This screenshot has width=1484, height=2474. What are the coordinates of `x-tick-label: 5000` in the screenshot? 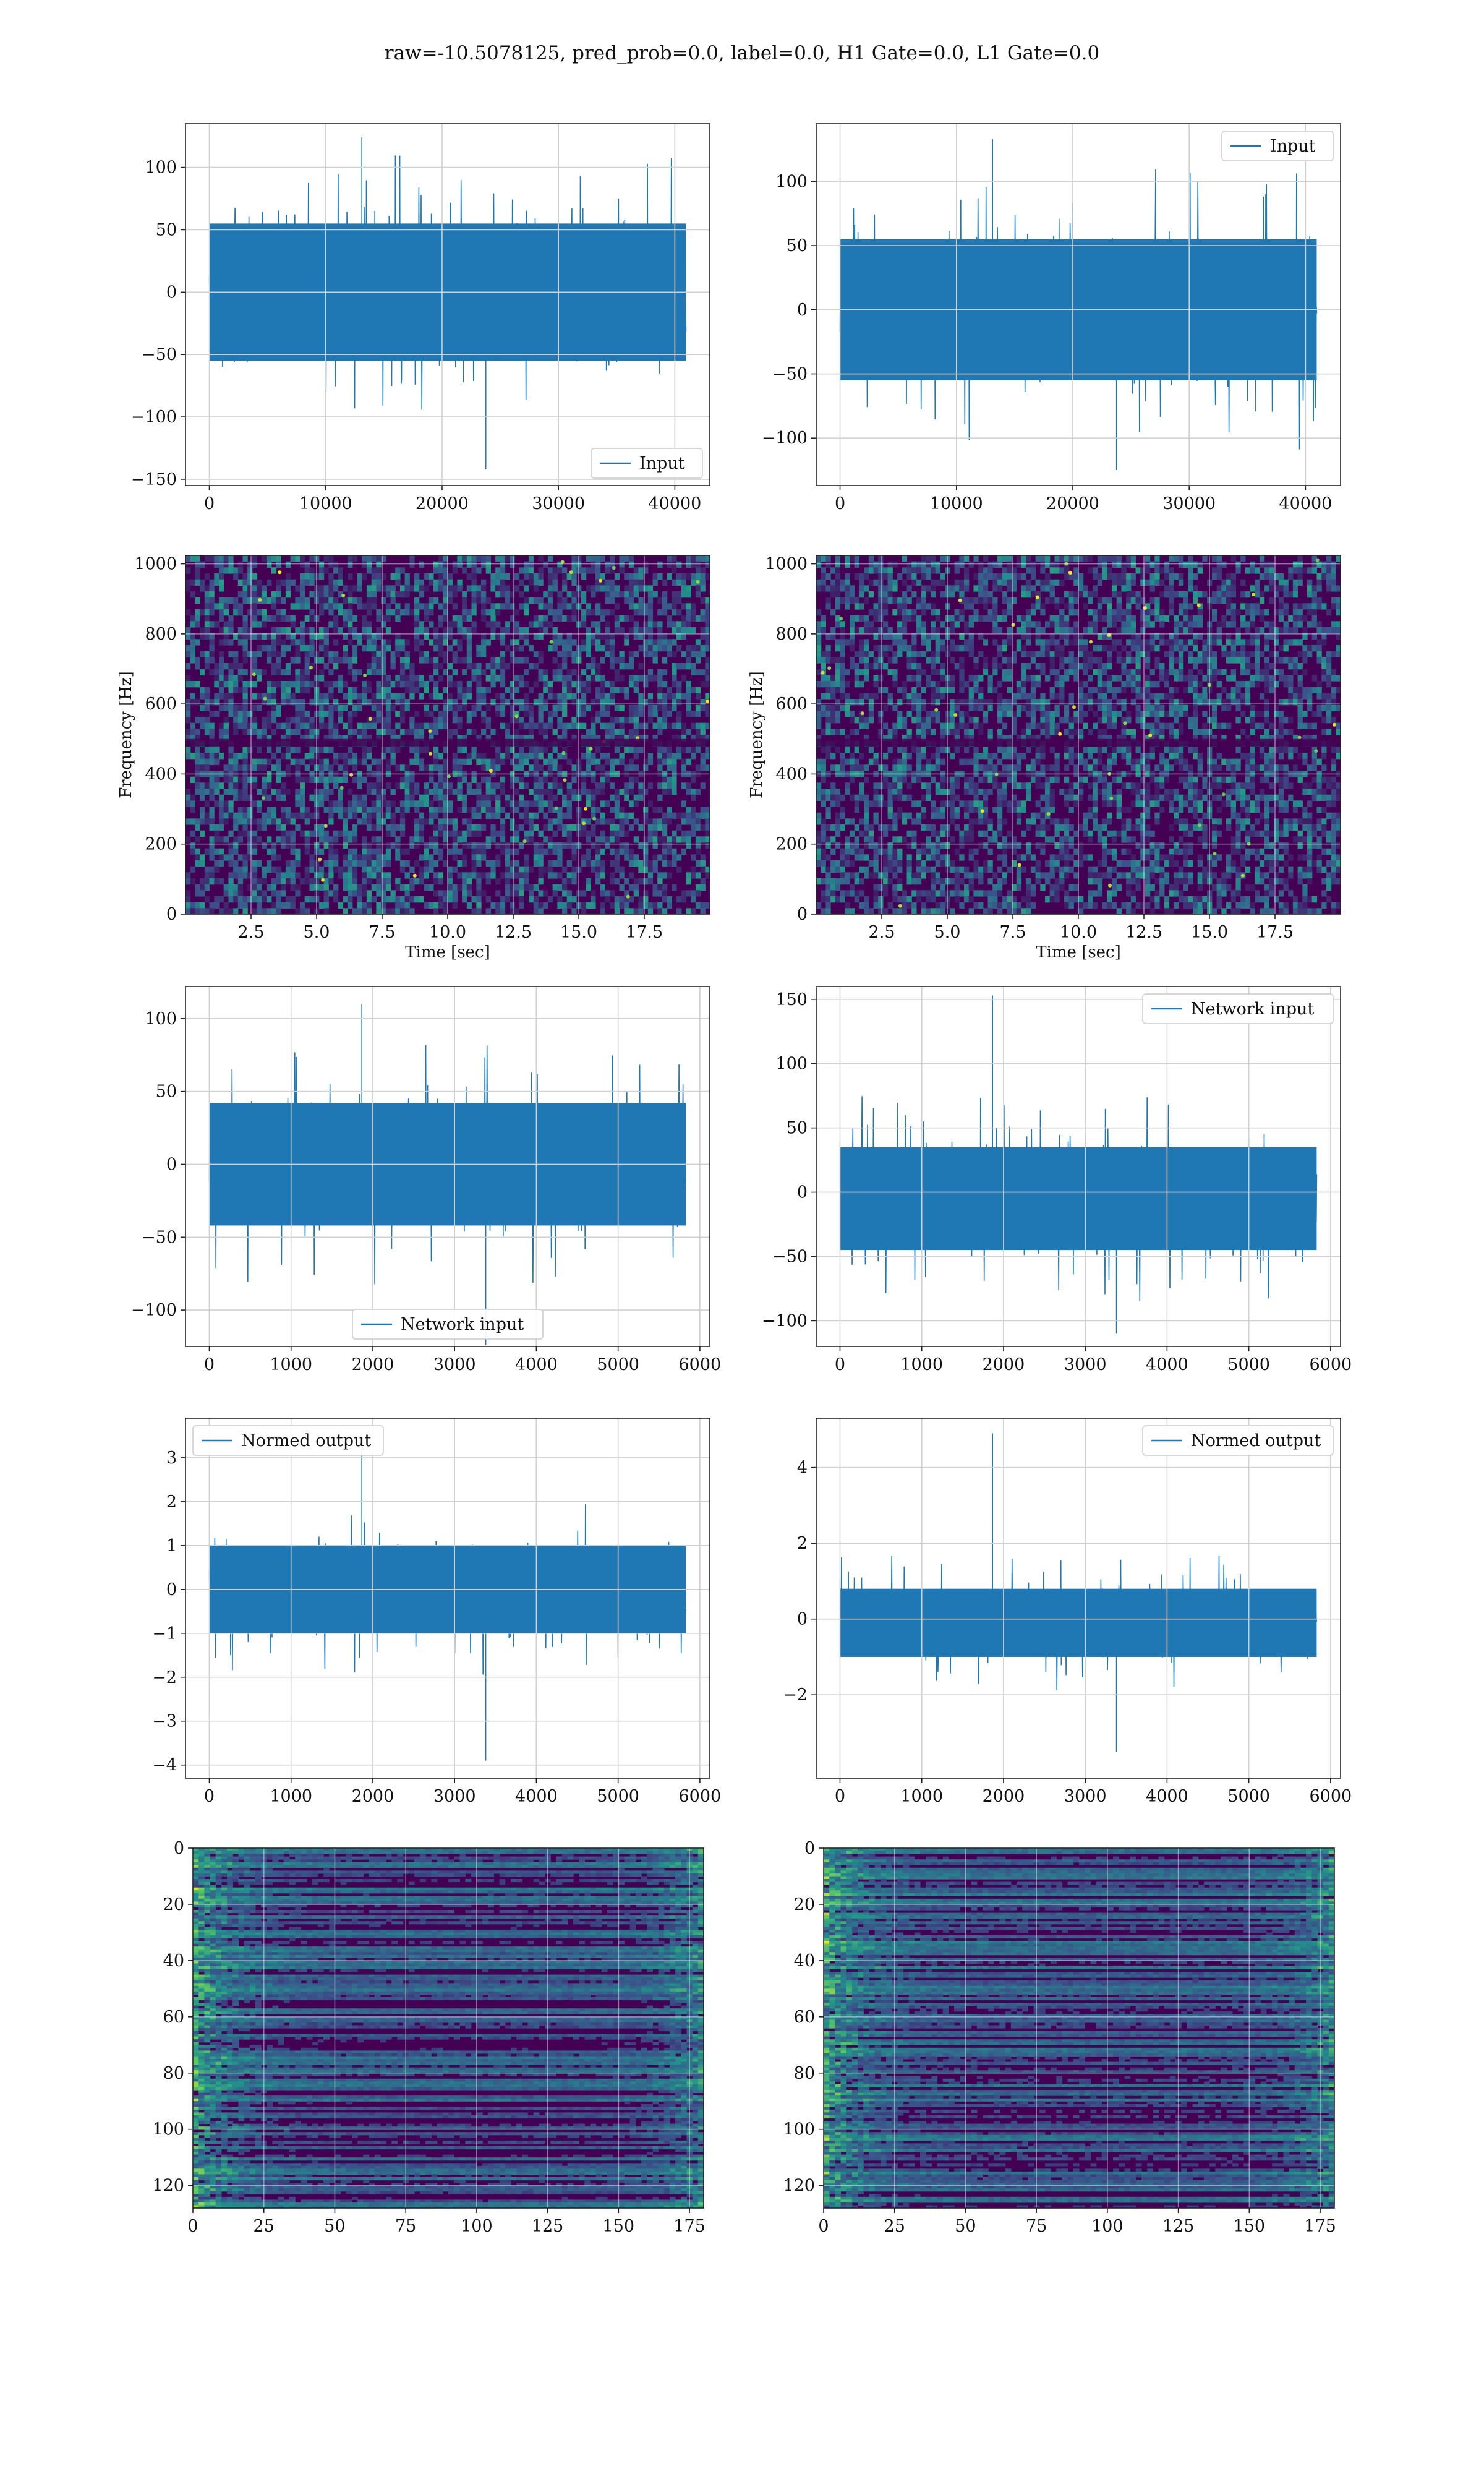 It's located at (1248, 1365).